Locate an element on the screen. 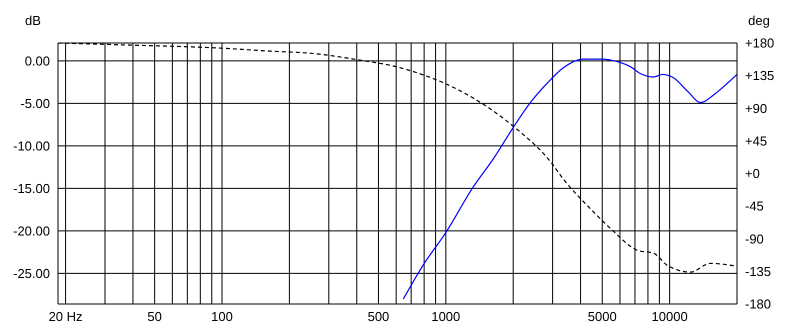 The image size is (789, 332). x-tick-label: 10000 is located at coordinates (670, 316).